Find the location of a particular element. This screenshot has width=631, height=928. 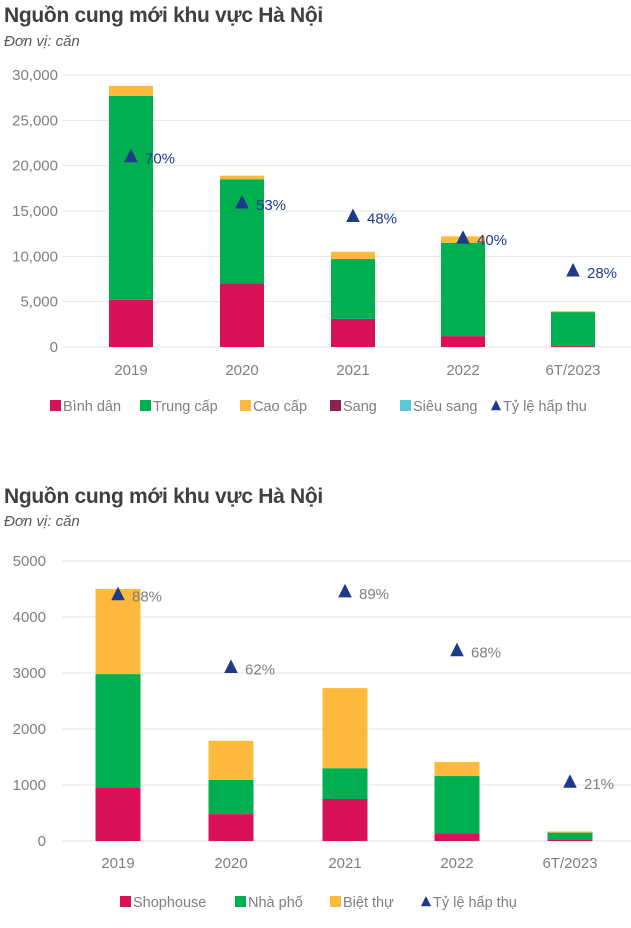

chart2-legend-triangle-icon is located at coordinates (426, 901).